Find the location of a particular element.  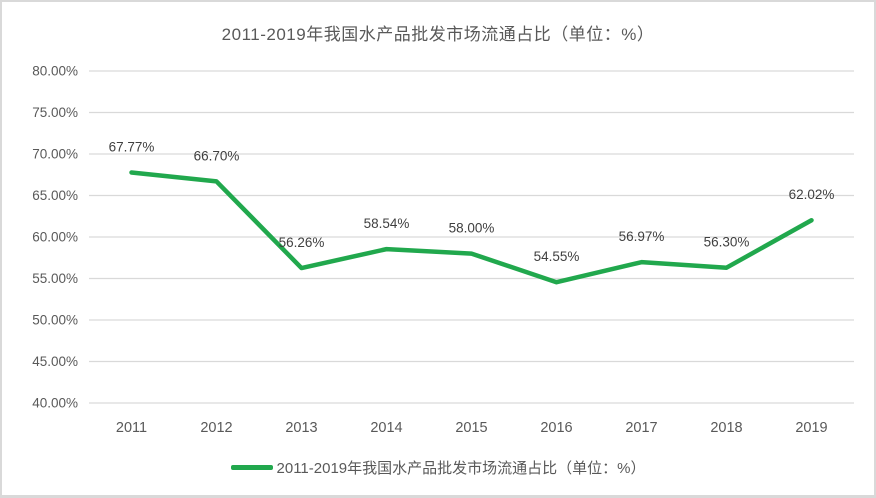

data-label: 56.26% is located at coordinates (302, 242).